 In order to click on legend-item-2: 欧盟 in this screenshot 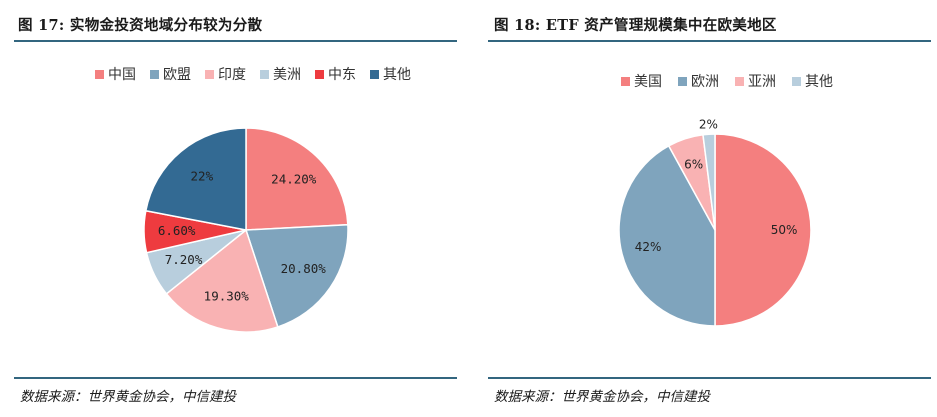, I will do `click(170, 75)`.